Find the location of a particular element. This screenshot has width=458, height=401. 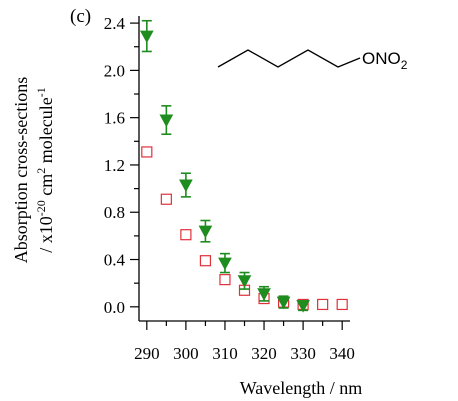

y-tick-label: 0.8 is located at coordinates (114, 212).